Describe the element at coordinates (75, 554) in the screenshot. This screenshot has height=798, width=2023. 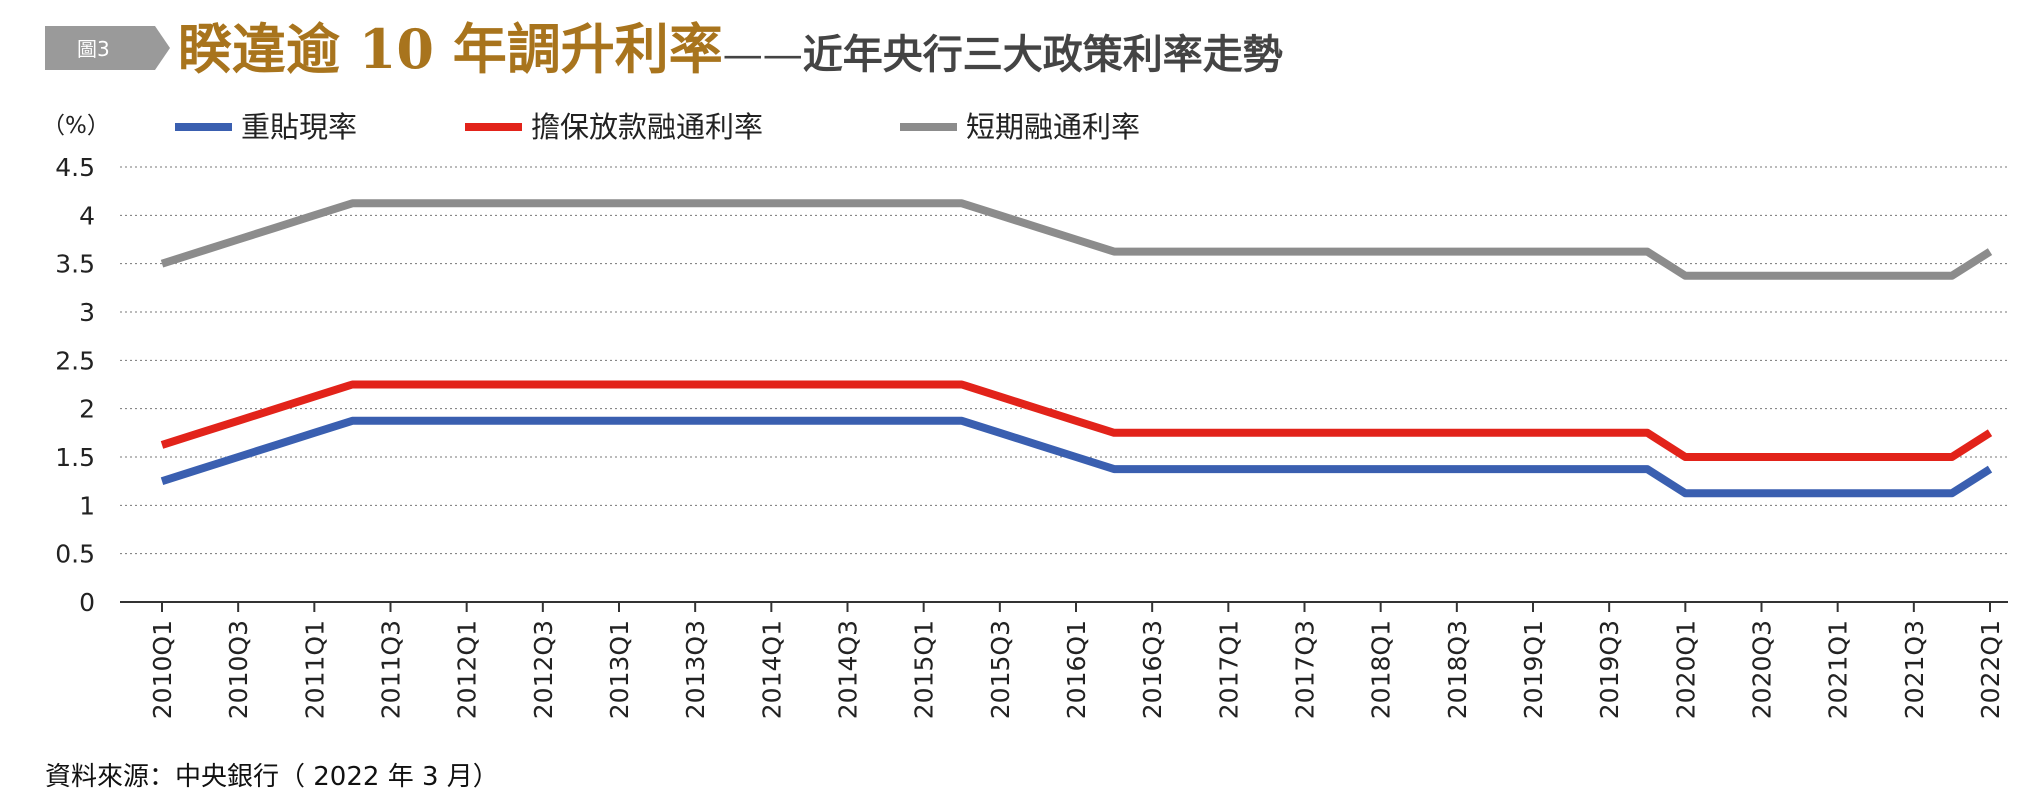
I see `y-tick-label: 0.5` at that location.